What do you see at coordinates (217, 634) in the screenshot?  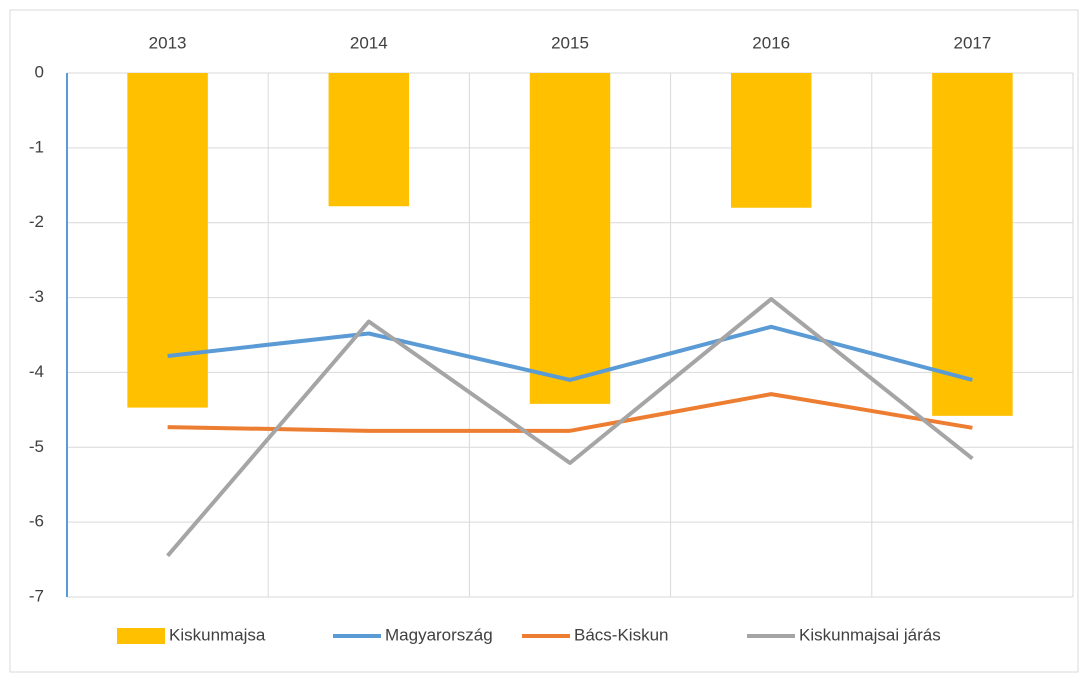 I see `legend-label: Kiskunmajsa` at bounding box center [217, 634].